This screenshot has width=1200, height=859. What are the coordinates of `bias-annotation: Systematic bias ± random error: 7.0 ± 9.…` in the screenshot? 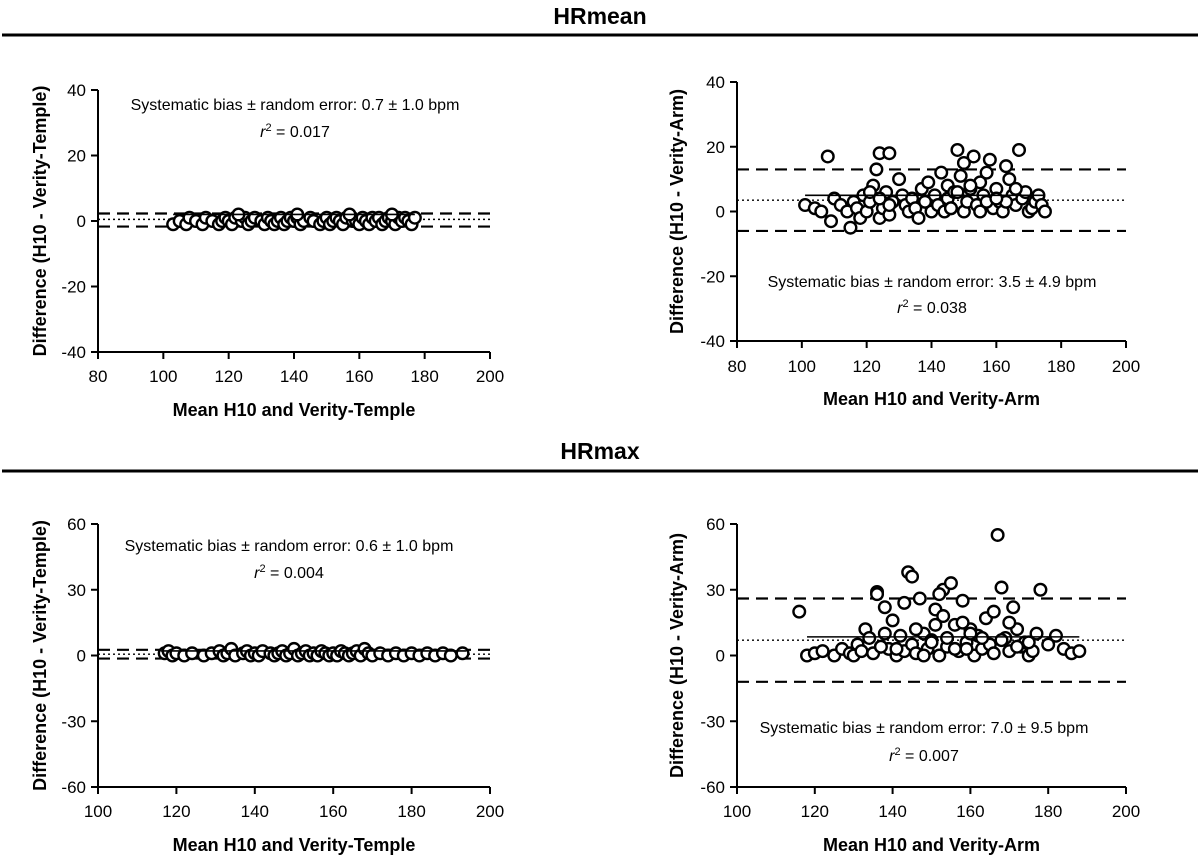 It's located at (924, 728).